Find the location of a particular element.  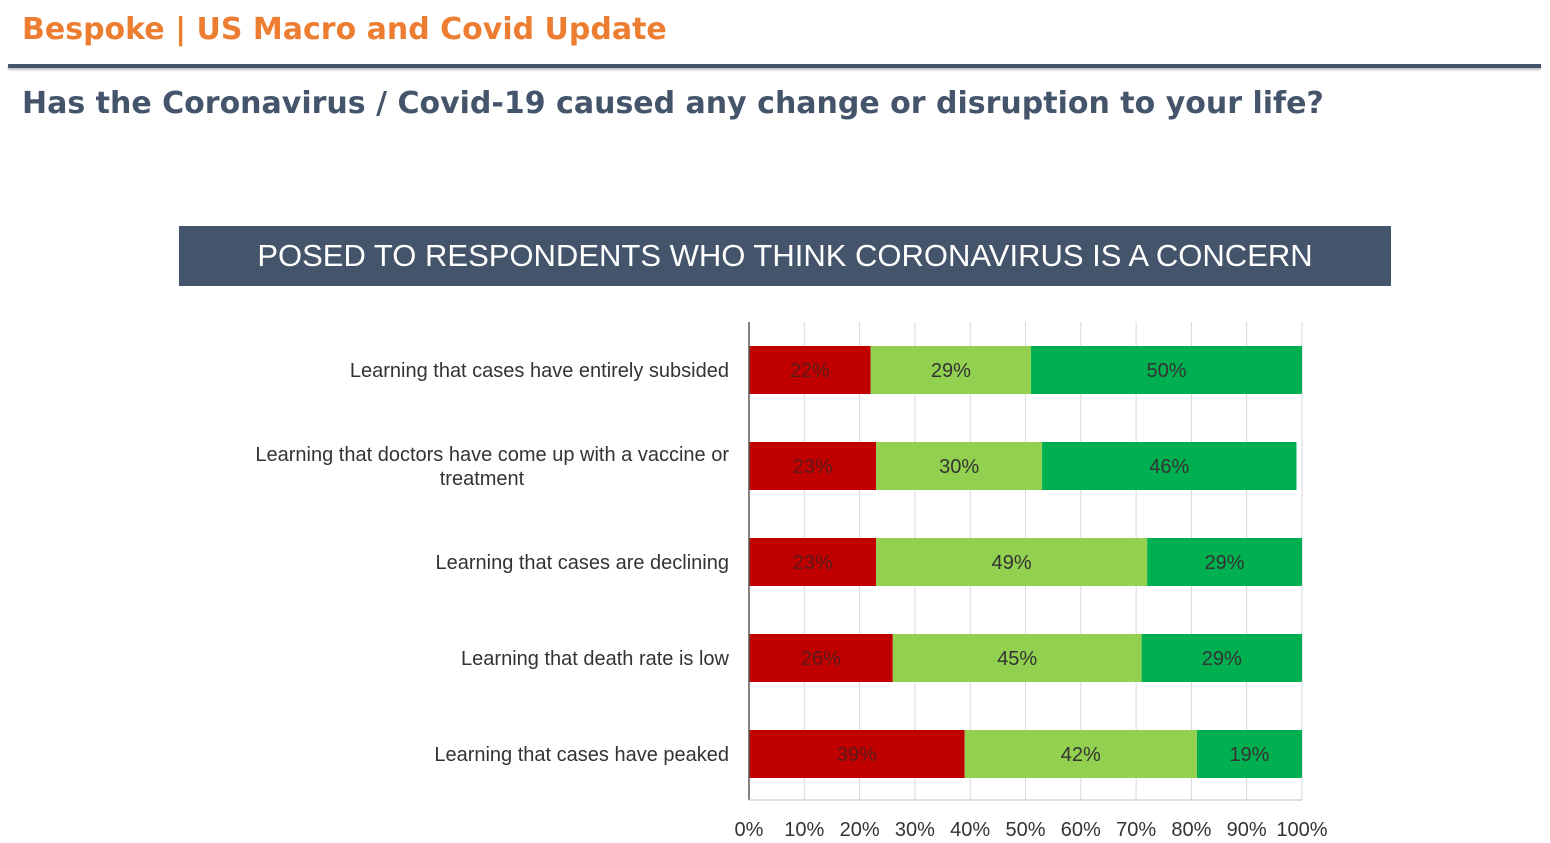

data-label: 22% is located at coordinates (810, 371).